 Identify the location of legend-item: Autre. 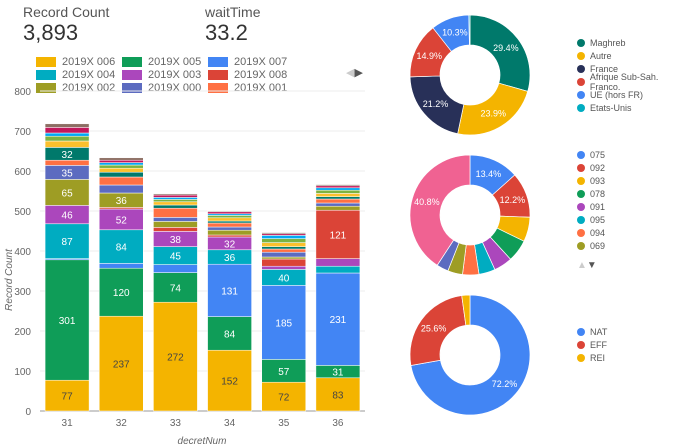
(633, 55).